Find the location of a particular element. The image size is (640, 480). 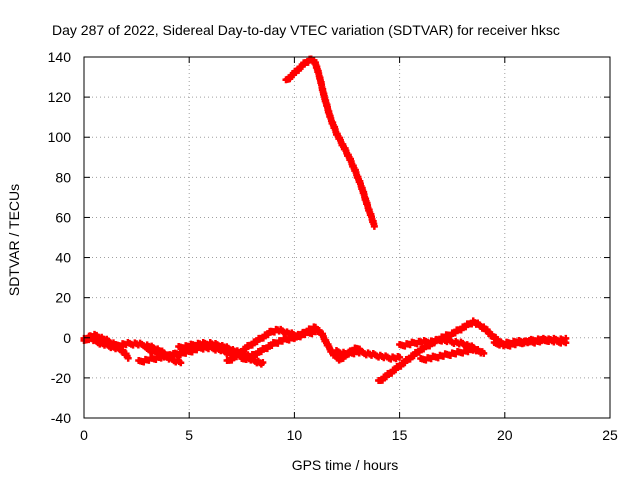

x-tick-label: 15 is located at coordinates (400, 435).